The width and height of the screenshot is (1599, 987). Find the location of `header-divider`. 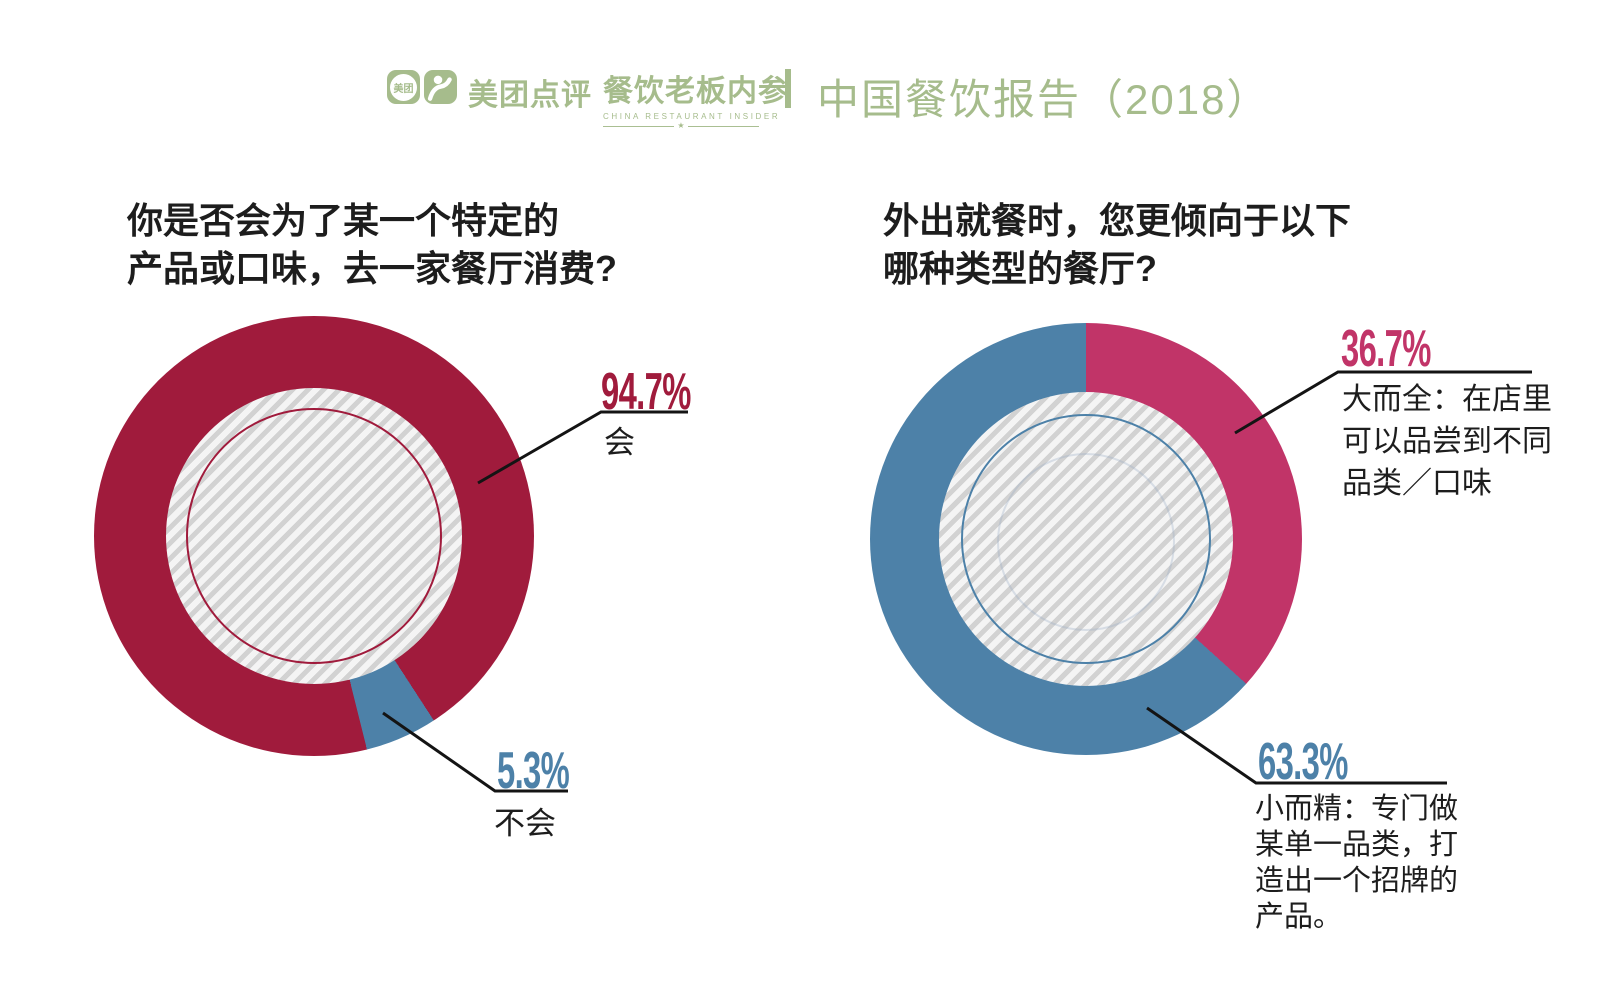

header-divider is located at coordinates (788, 88).